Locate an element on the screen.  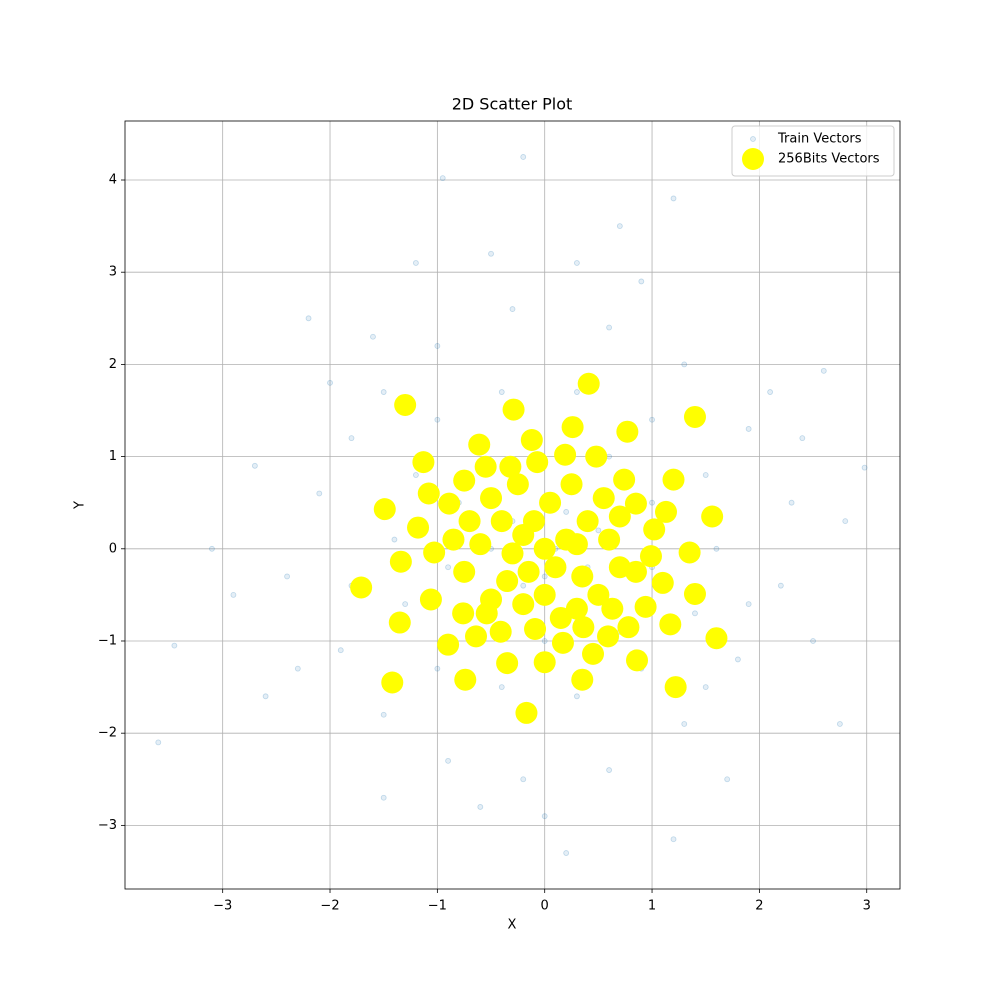
y-tick-label: 4 is located at coordinates (113, 180).